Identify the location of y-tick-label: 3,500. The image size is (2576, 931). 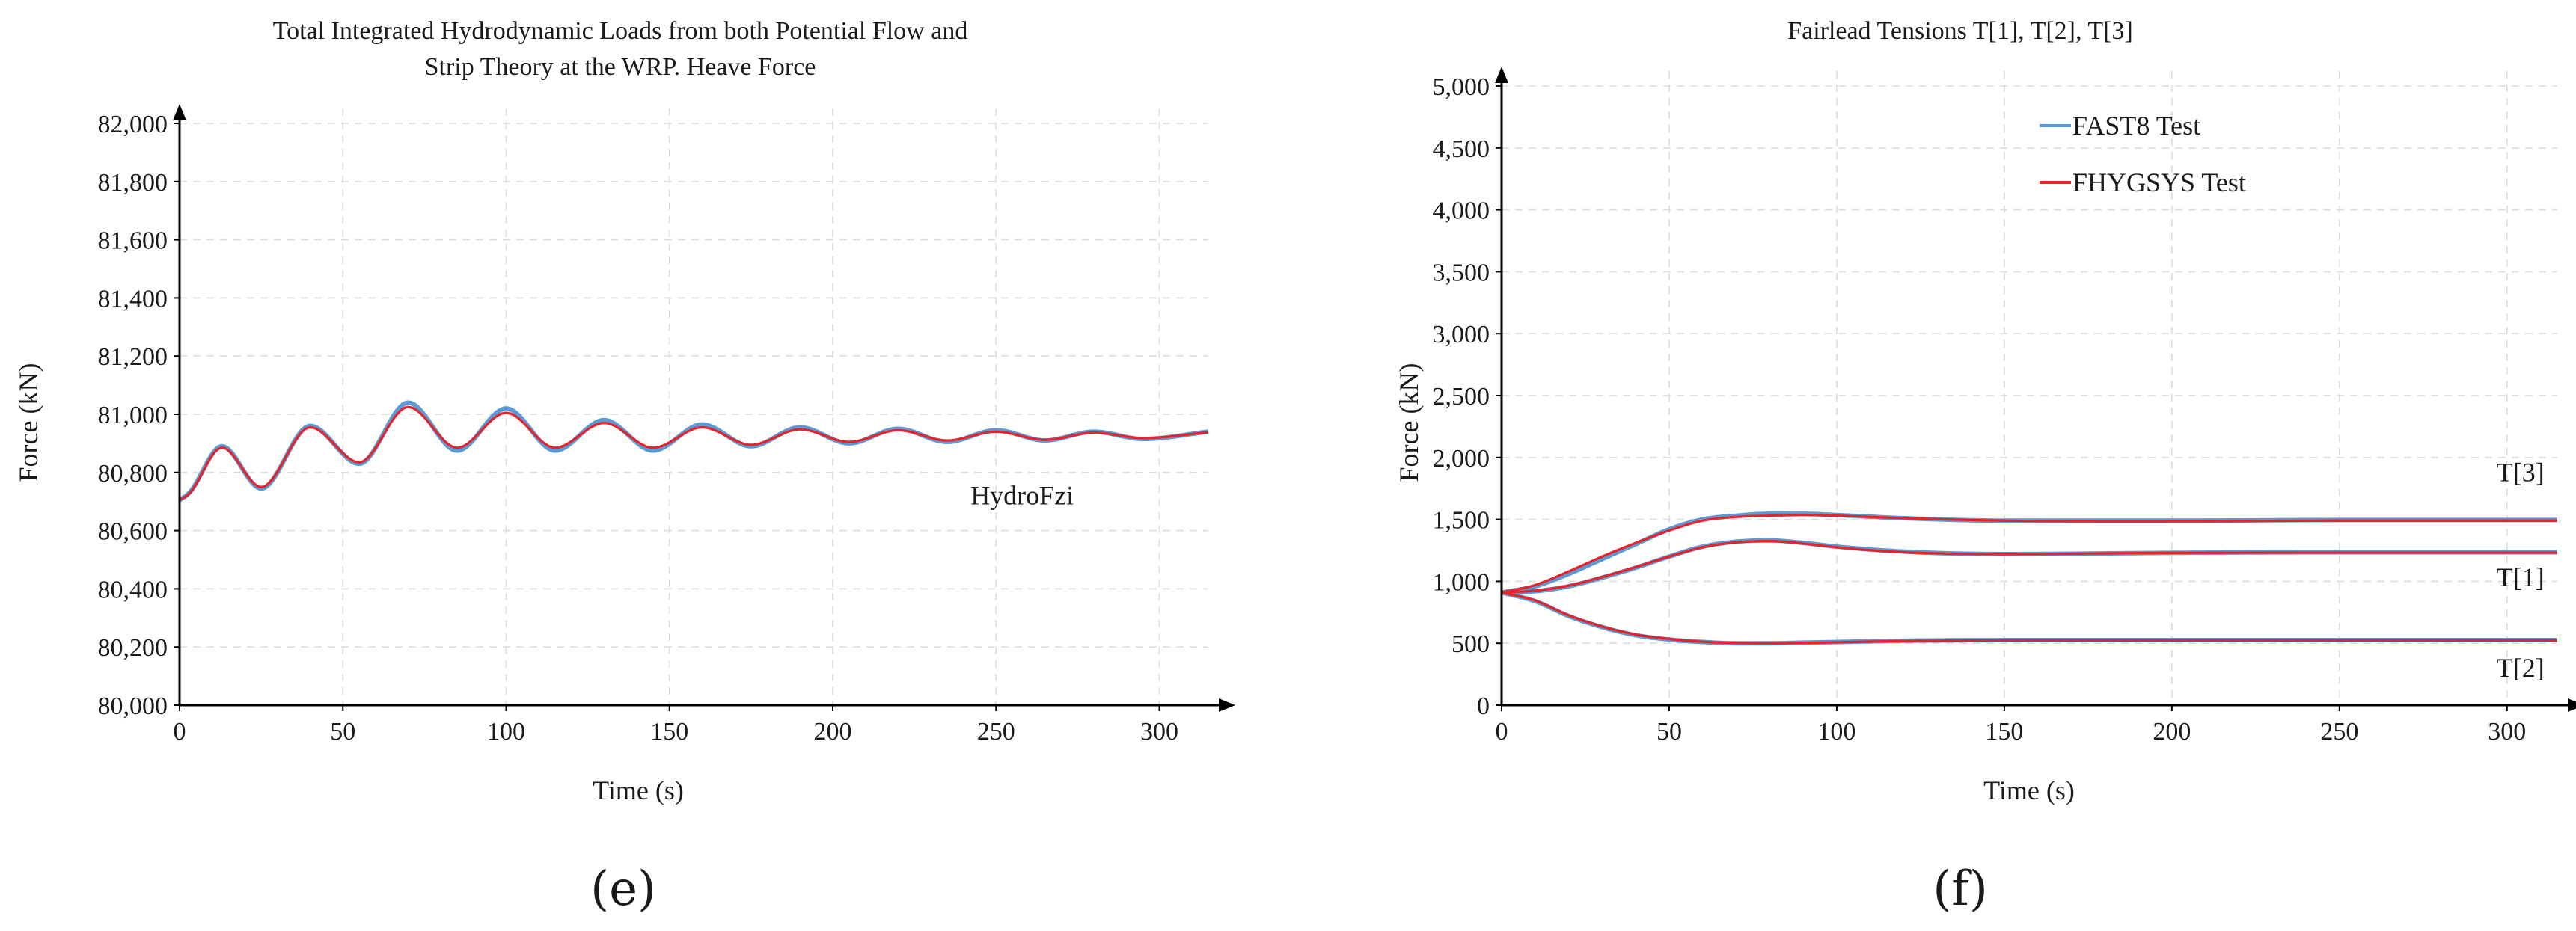
(1461, 272).